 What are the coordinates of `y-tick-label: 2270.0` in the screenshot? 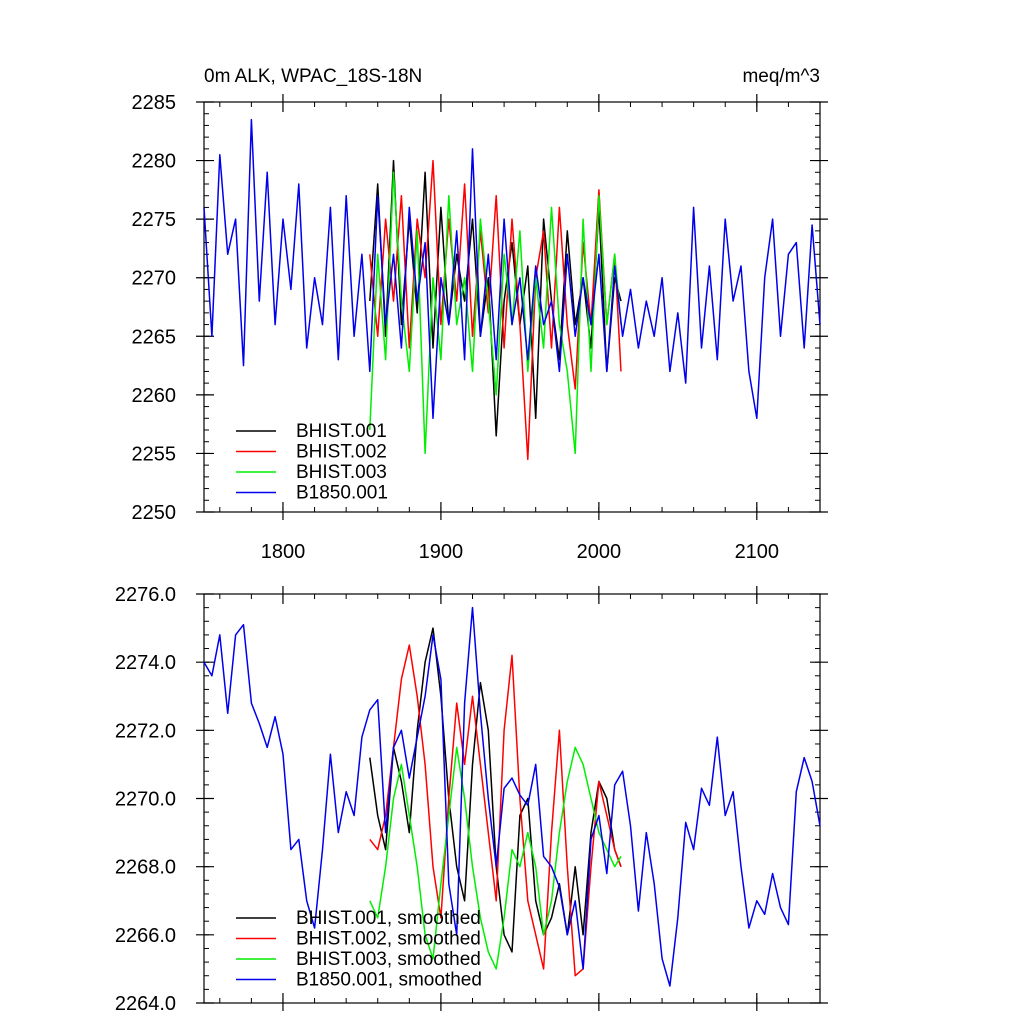 It's located at (145, 800).